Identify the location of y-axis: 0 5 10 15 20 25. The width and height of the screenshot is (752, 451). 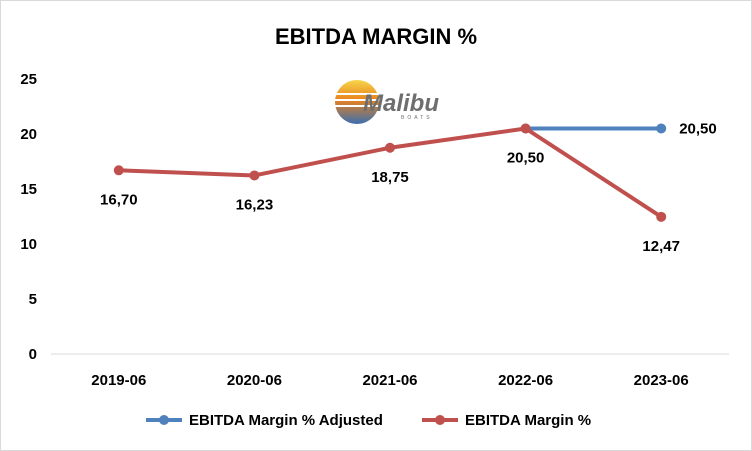
(28, 217).